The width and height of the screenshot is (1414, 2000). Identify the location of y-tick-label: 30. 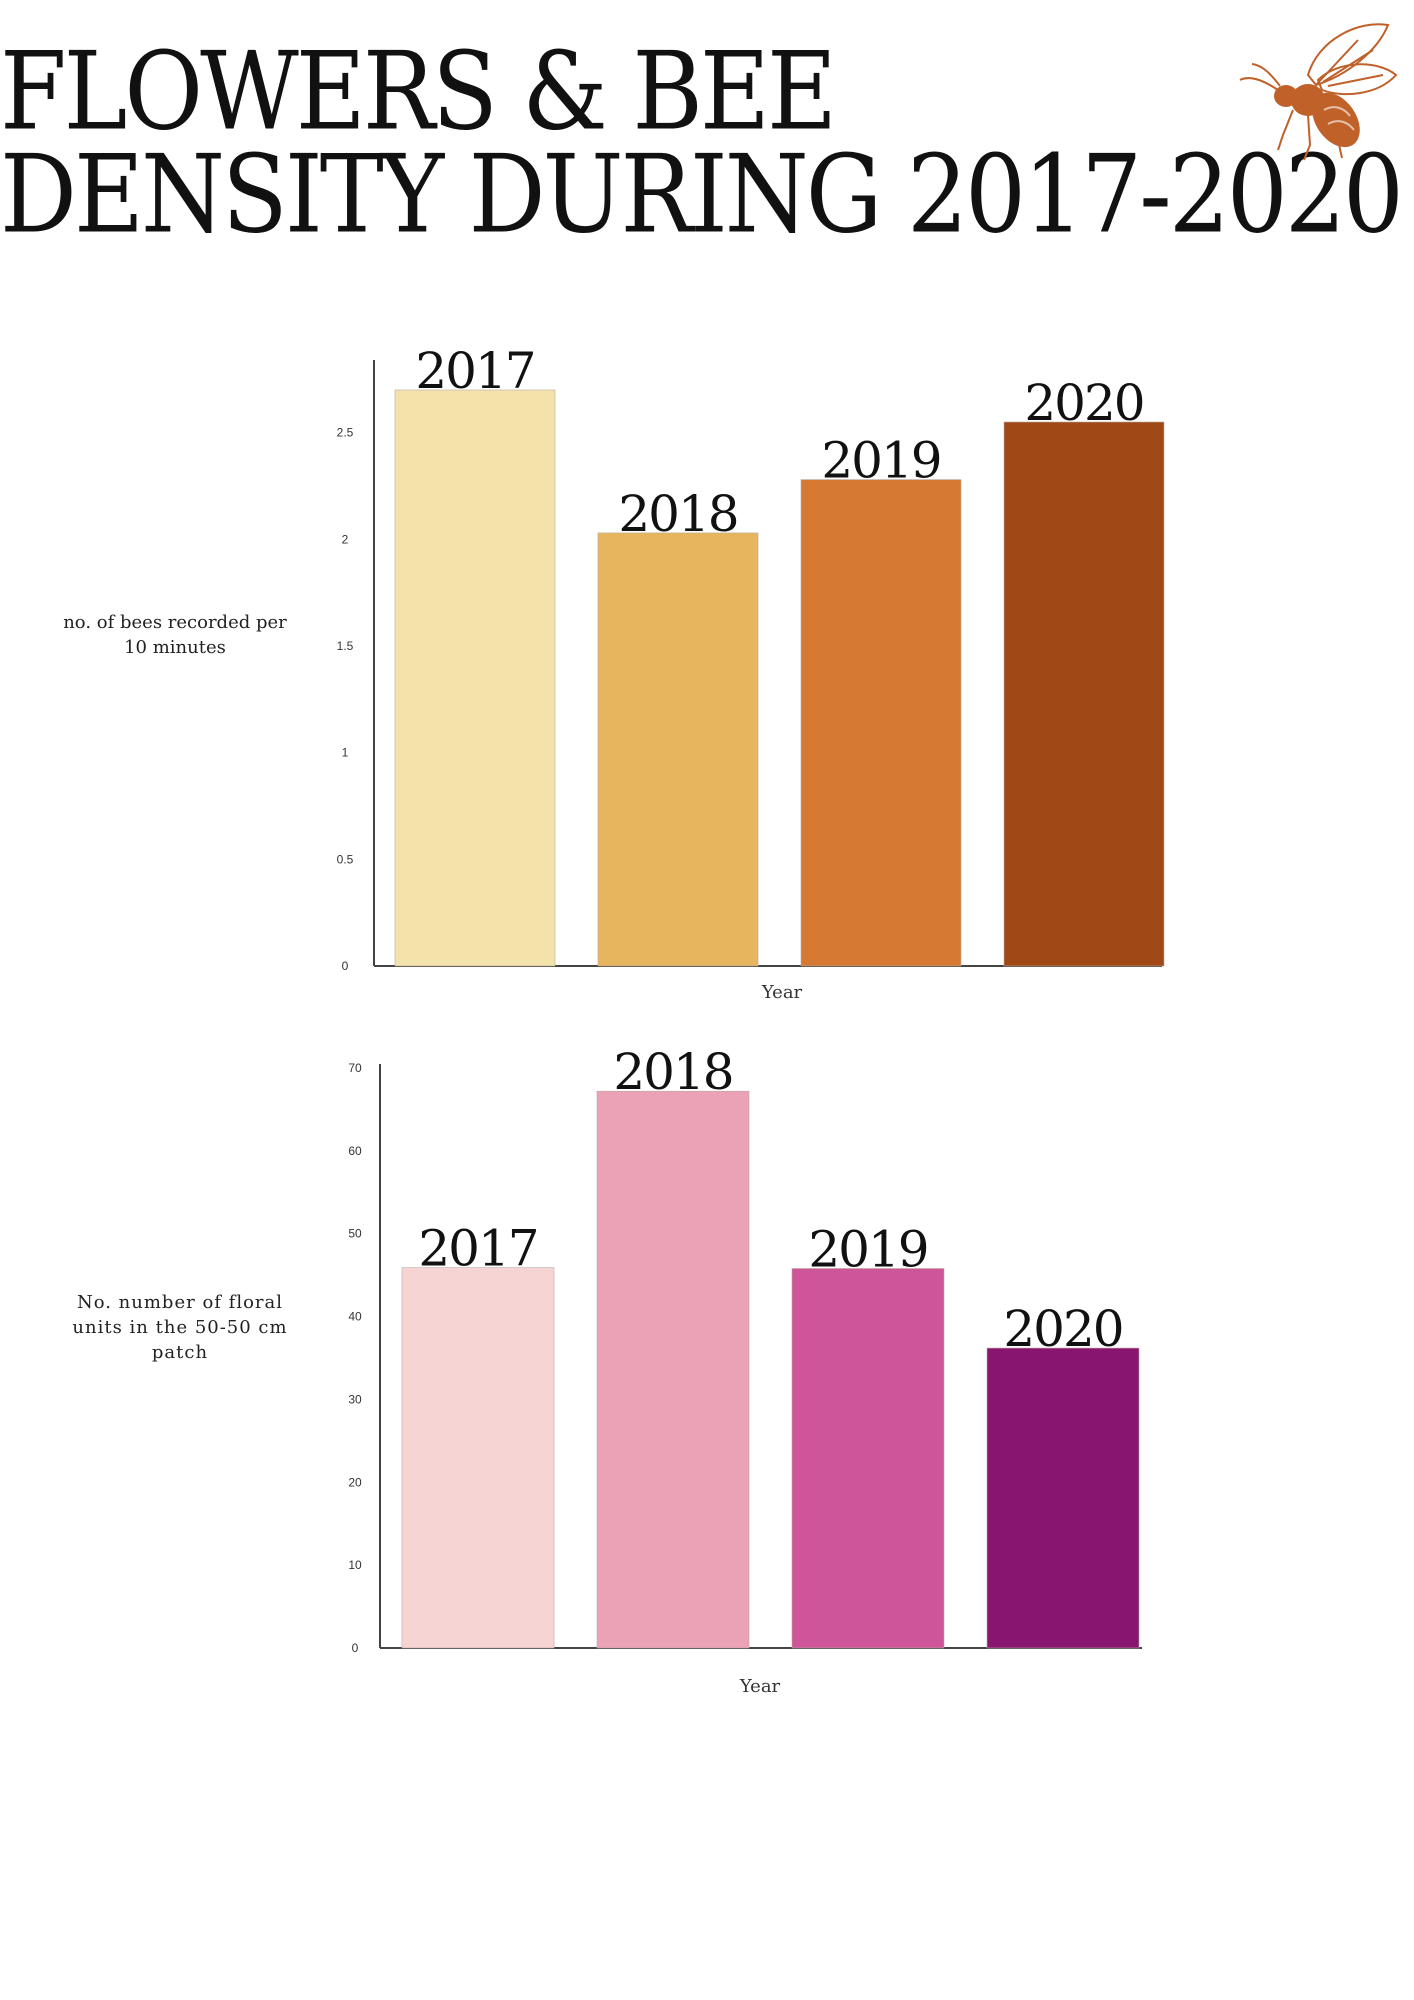
(355, 1399).